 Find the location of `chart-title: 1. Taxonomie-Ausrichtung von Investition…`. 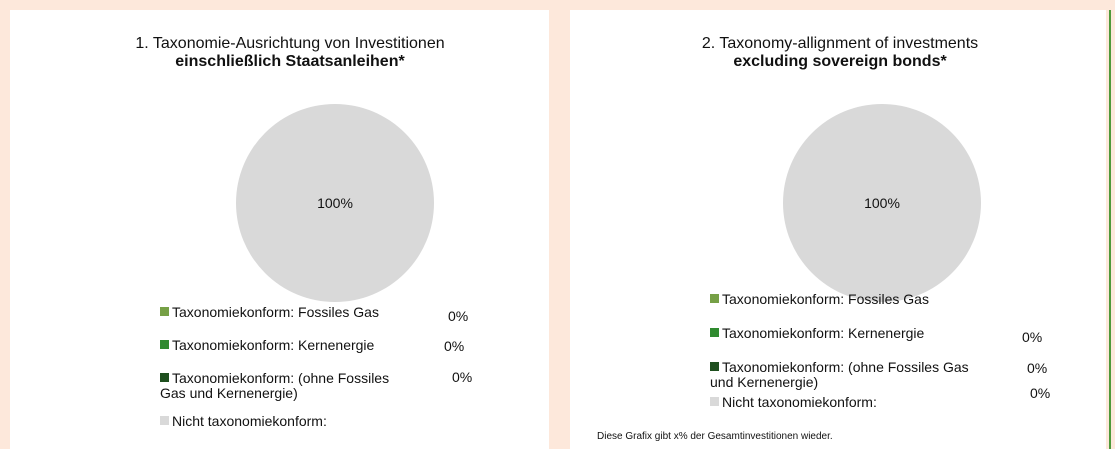

chart-title: 1. Taxonomie-Ausrichtung von Investition… is located at coordinates (290, 43).